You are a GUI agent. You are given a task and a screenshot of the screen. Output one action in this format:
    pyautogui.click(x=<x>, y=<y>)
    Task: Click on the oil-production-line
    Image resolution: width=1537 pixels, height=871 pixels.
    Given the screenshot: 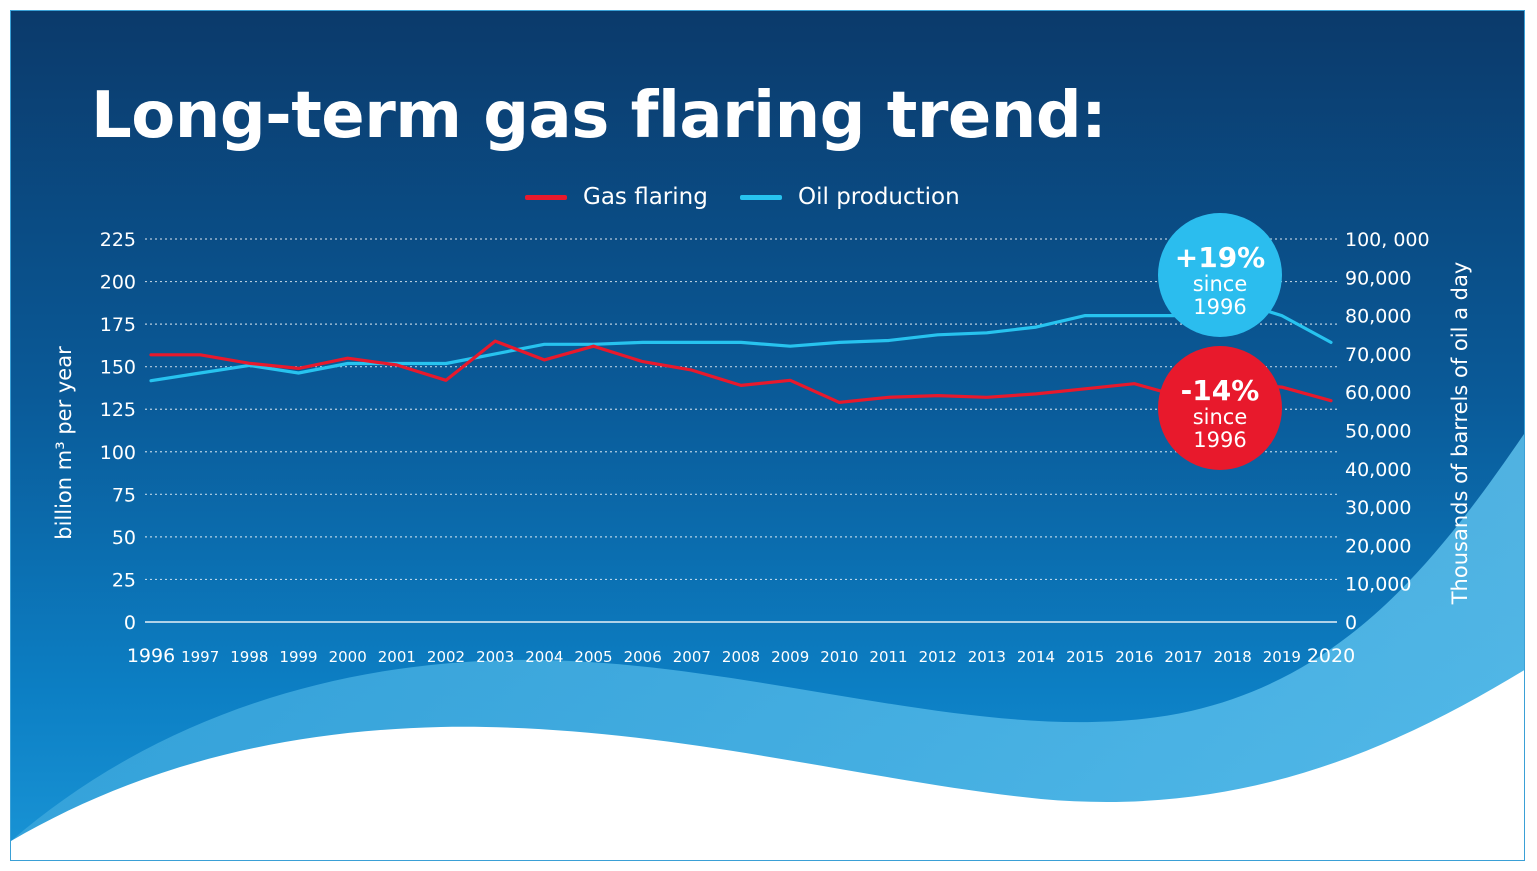 What is the action you would take?
    pyautogui.click(x=741, y=340)
    